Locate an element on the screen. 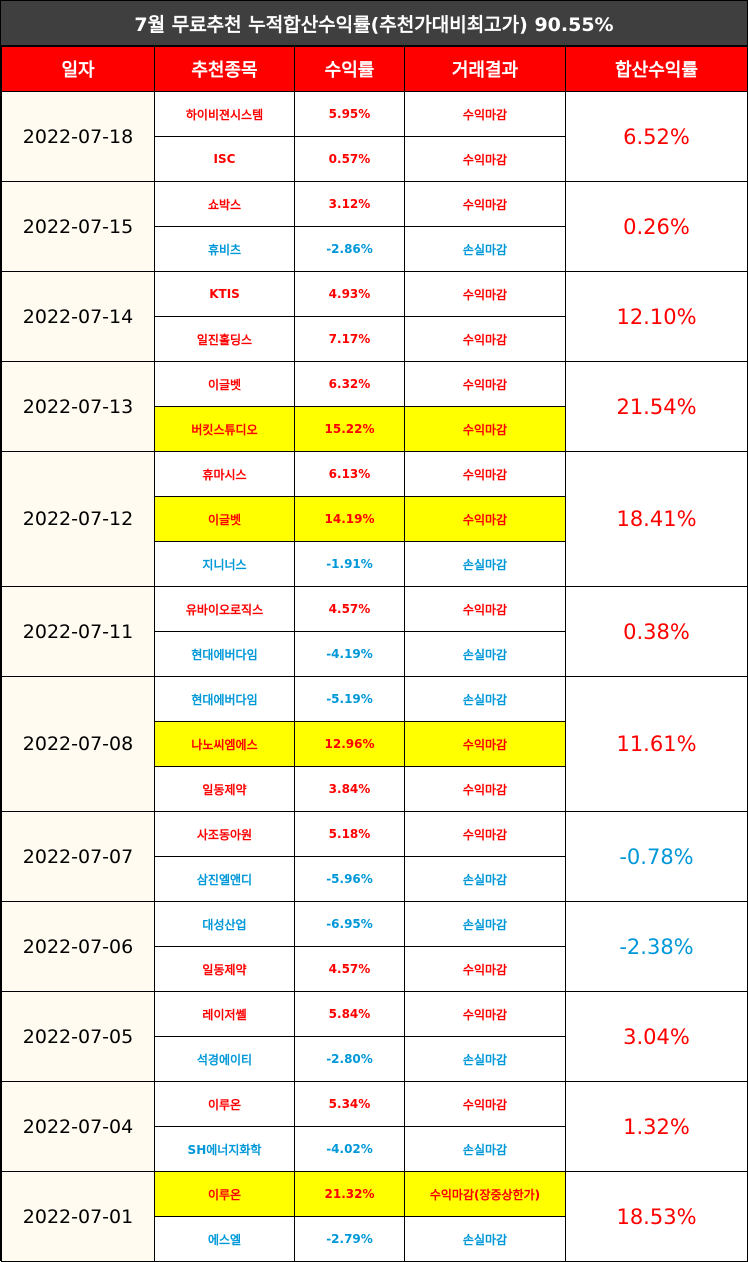  rate-cell: 6.32% is located at coordinates (349, 384).